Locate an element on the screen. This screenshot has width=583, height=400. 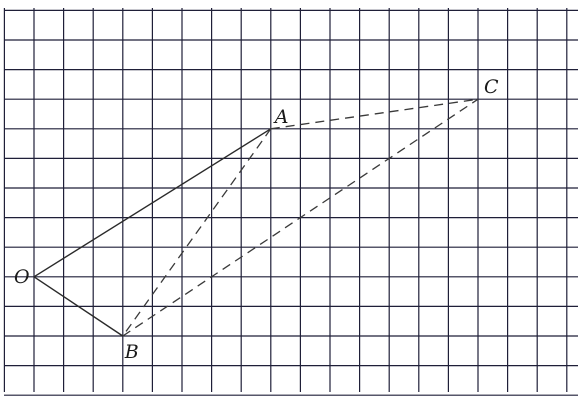
point-label-b: B is located at coordinates (131, 352).